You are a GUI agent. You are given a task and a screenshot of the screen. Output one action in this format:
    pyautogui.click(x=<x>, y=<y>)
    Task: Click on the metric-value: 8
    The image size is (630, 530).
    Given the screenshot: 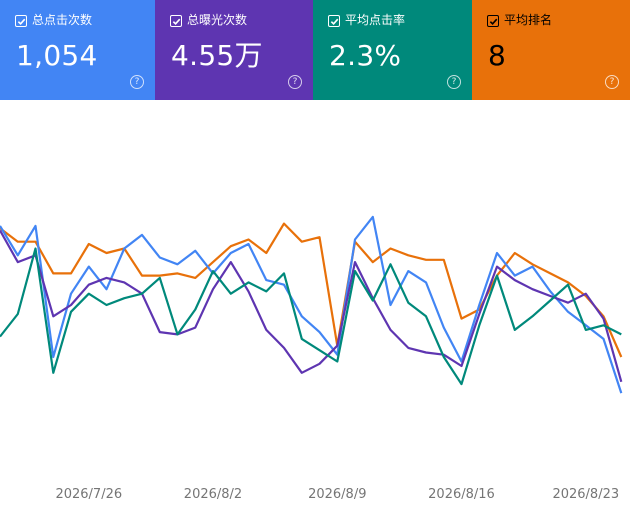 What is the action you would take?
    pyautogui.click(x=497, y=55)
    